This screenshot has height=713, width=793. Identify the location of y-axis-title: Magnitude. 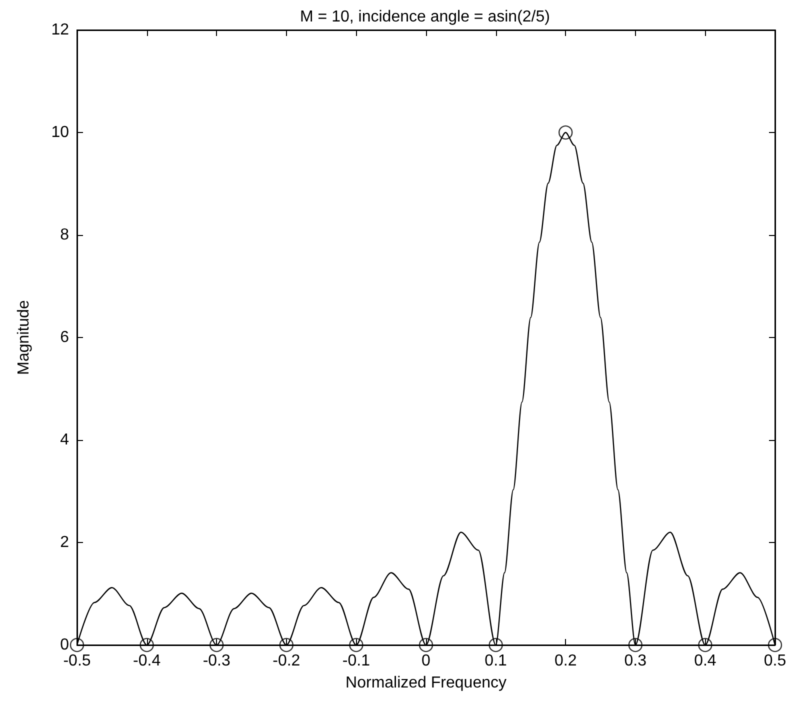
(24, 337).